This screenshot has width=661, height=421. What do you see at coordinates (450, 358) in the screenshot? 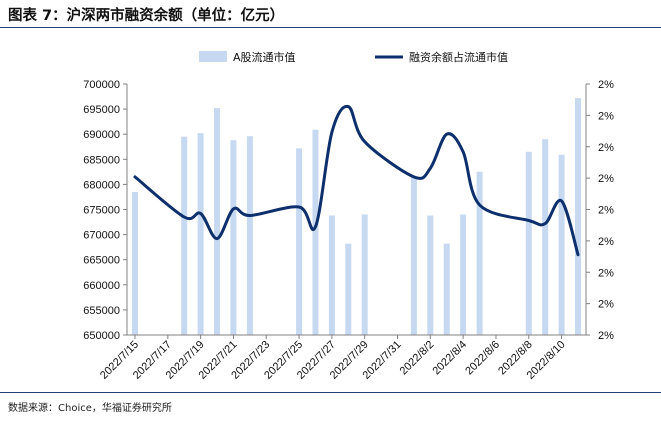
I see `x-tick-label: 2022/8/4` at bounding box center [450, 358].